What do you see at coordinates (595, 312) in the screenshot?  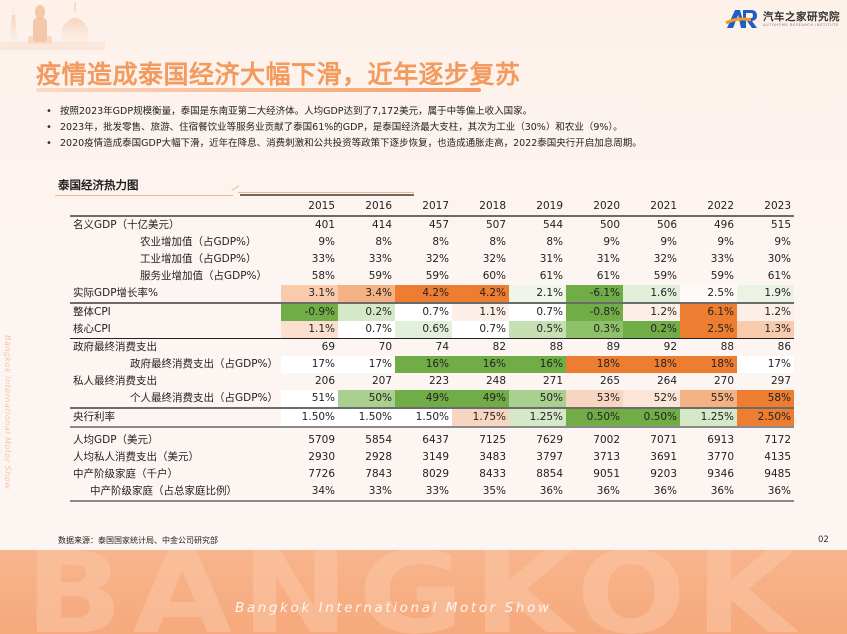 I see `value-cell: -0.8%` at bounding box center [595, 312].